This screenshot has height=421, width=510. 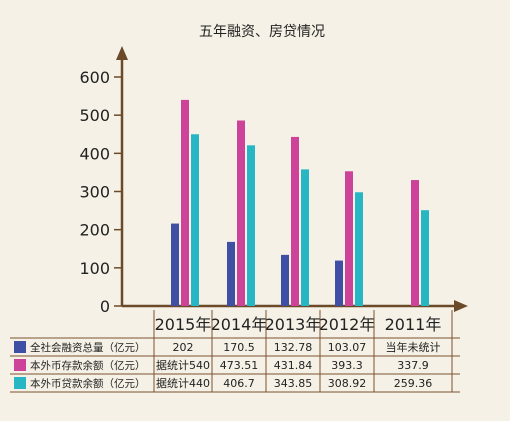 What do you see at coordinates (347, 324) in the screenshot?
I see `x-tick-label: 2012年` at bounding box center [347, 324].